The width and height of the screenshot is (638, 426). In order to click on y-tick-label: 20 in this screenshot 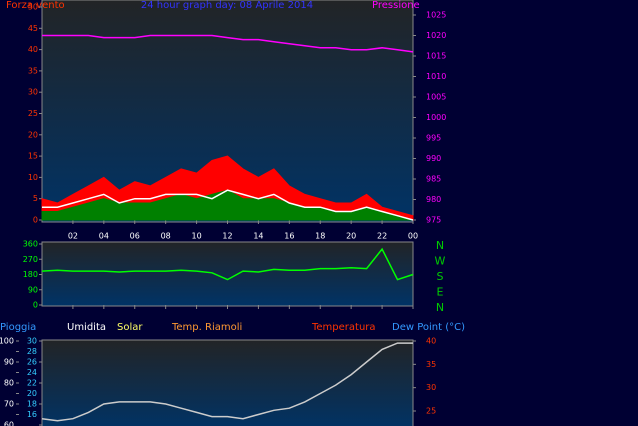, I will do `click(33, 134)`.